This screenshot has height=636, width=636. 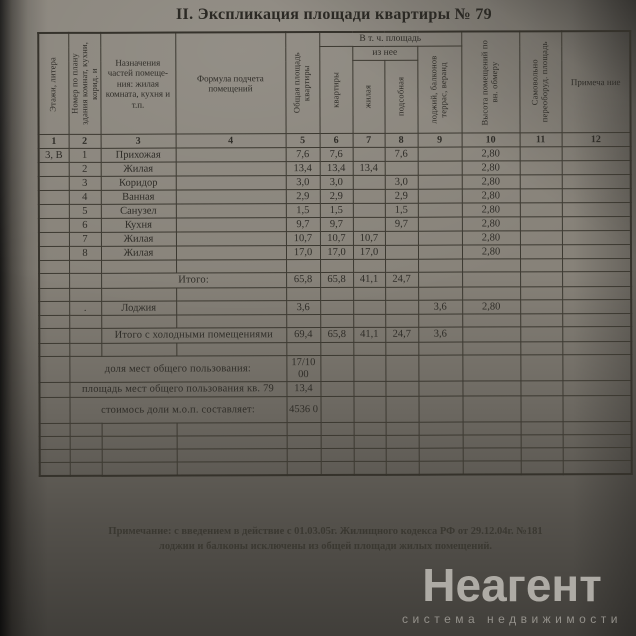 What do you see at coordinates (368, 97) in the screenshot?
I see `header-col-living: жилая` at bounding box center [368, 97].